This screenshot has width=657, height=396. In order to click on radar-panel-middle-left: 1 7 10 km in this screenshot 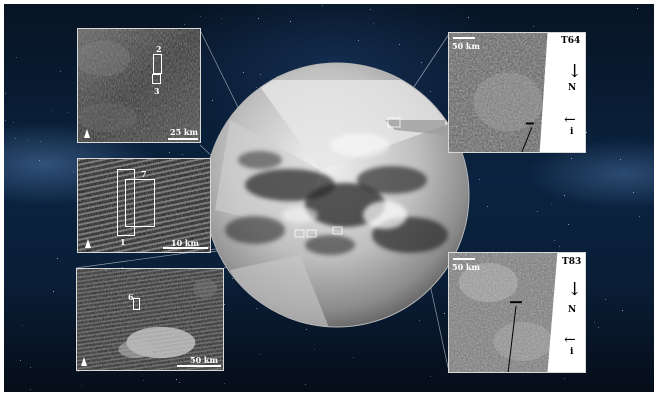, I will do `click(144, 205)`.